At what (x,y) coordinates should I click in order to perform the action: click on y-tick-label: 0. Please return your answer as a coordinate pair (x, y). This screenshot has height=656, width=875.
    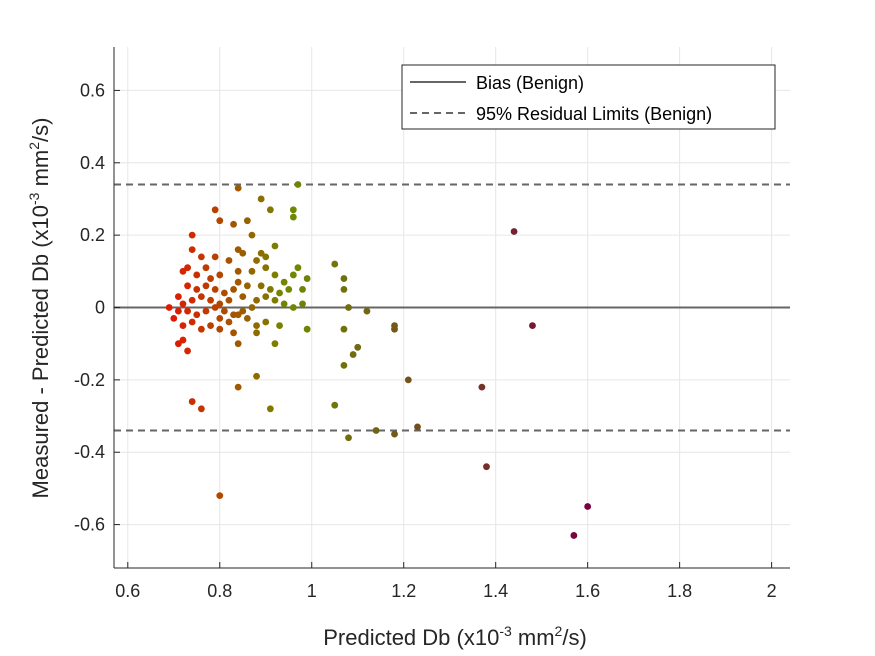
    Looking at the image, I should click on (100, 308).